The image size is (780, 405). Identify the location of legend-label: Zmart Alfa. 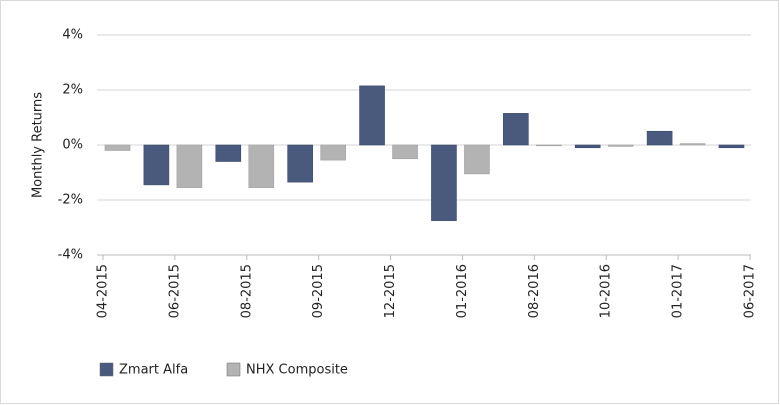
(153, 370).